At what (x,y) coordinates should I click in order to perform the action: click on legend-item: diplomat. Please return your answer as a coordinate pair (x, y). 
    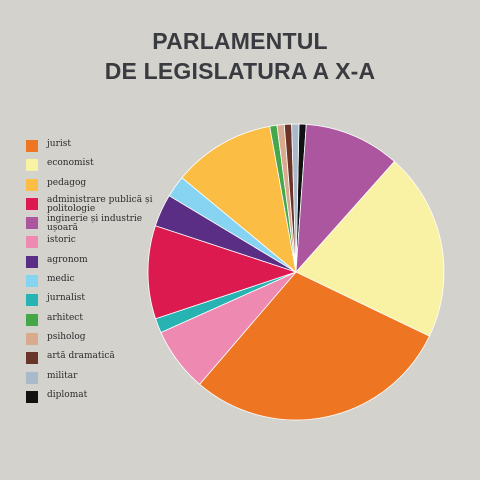
    Looking at the image, I should click on (91, 397).